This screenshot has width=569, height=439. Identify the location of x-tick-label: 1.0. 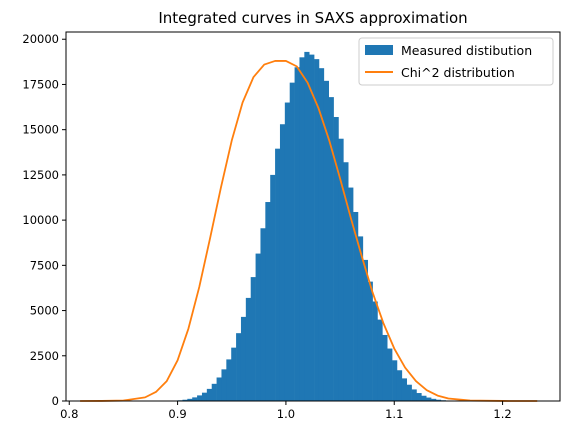
(286, 414).